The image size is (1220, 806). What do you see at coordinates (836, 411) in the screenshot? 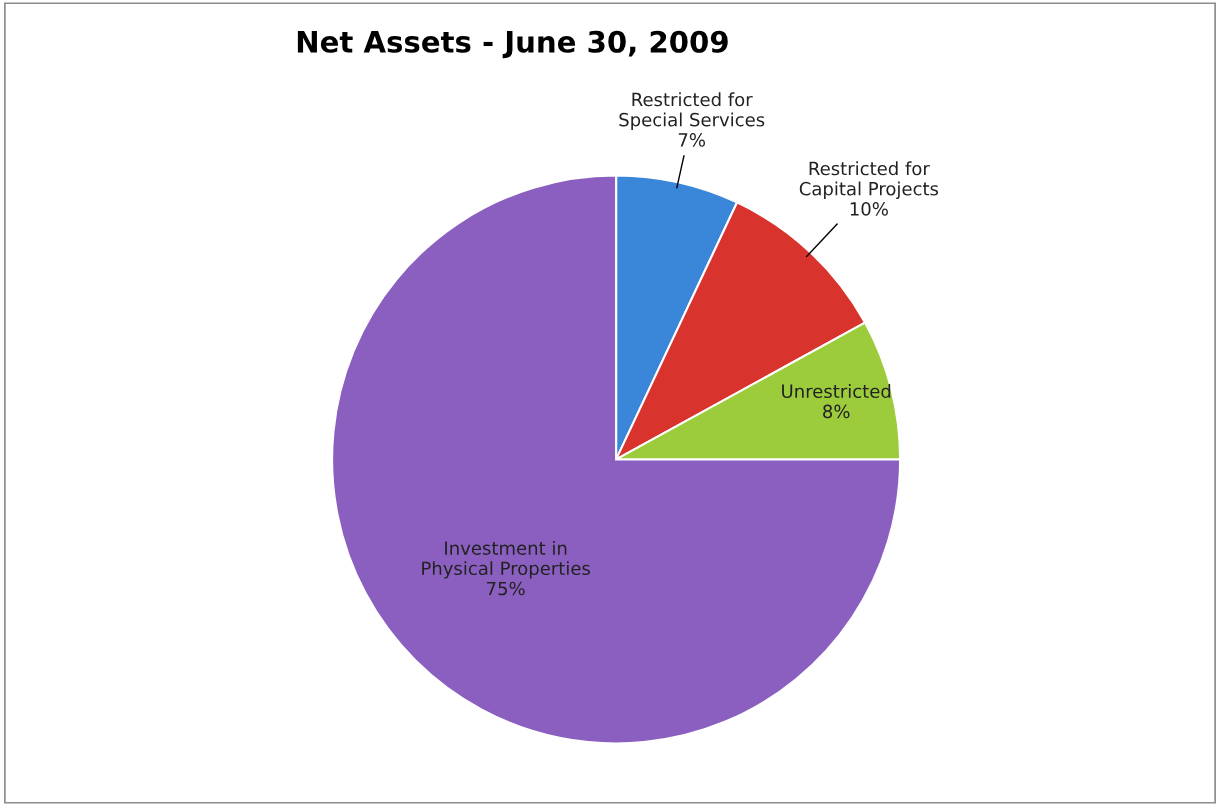
I see `data-label: 8%` at bounding box center [836, 411].